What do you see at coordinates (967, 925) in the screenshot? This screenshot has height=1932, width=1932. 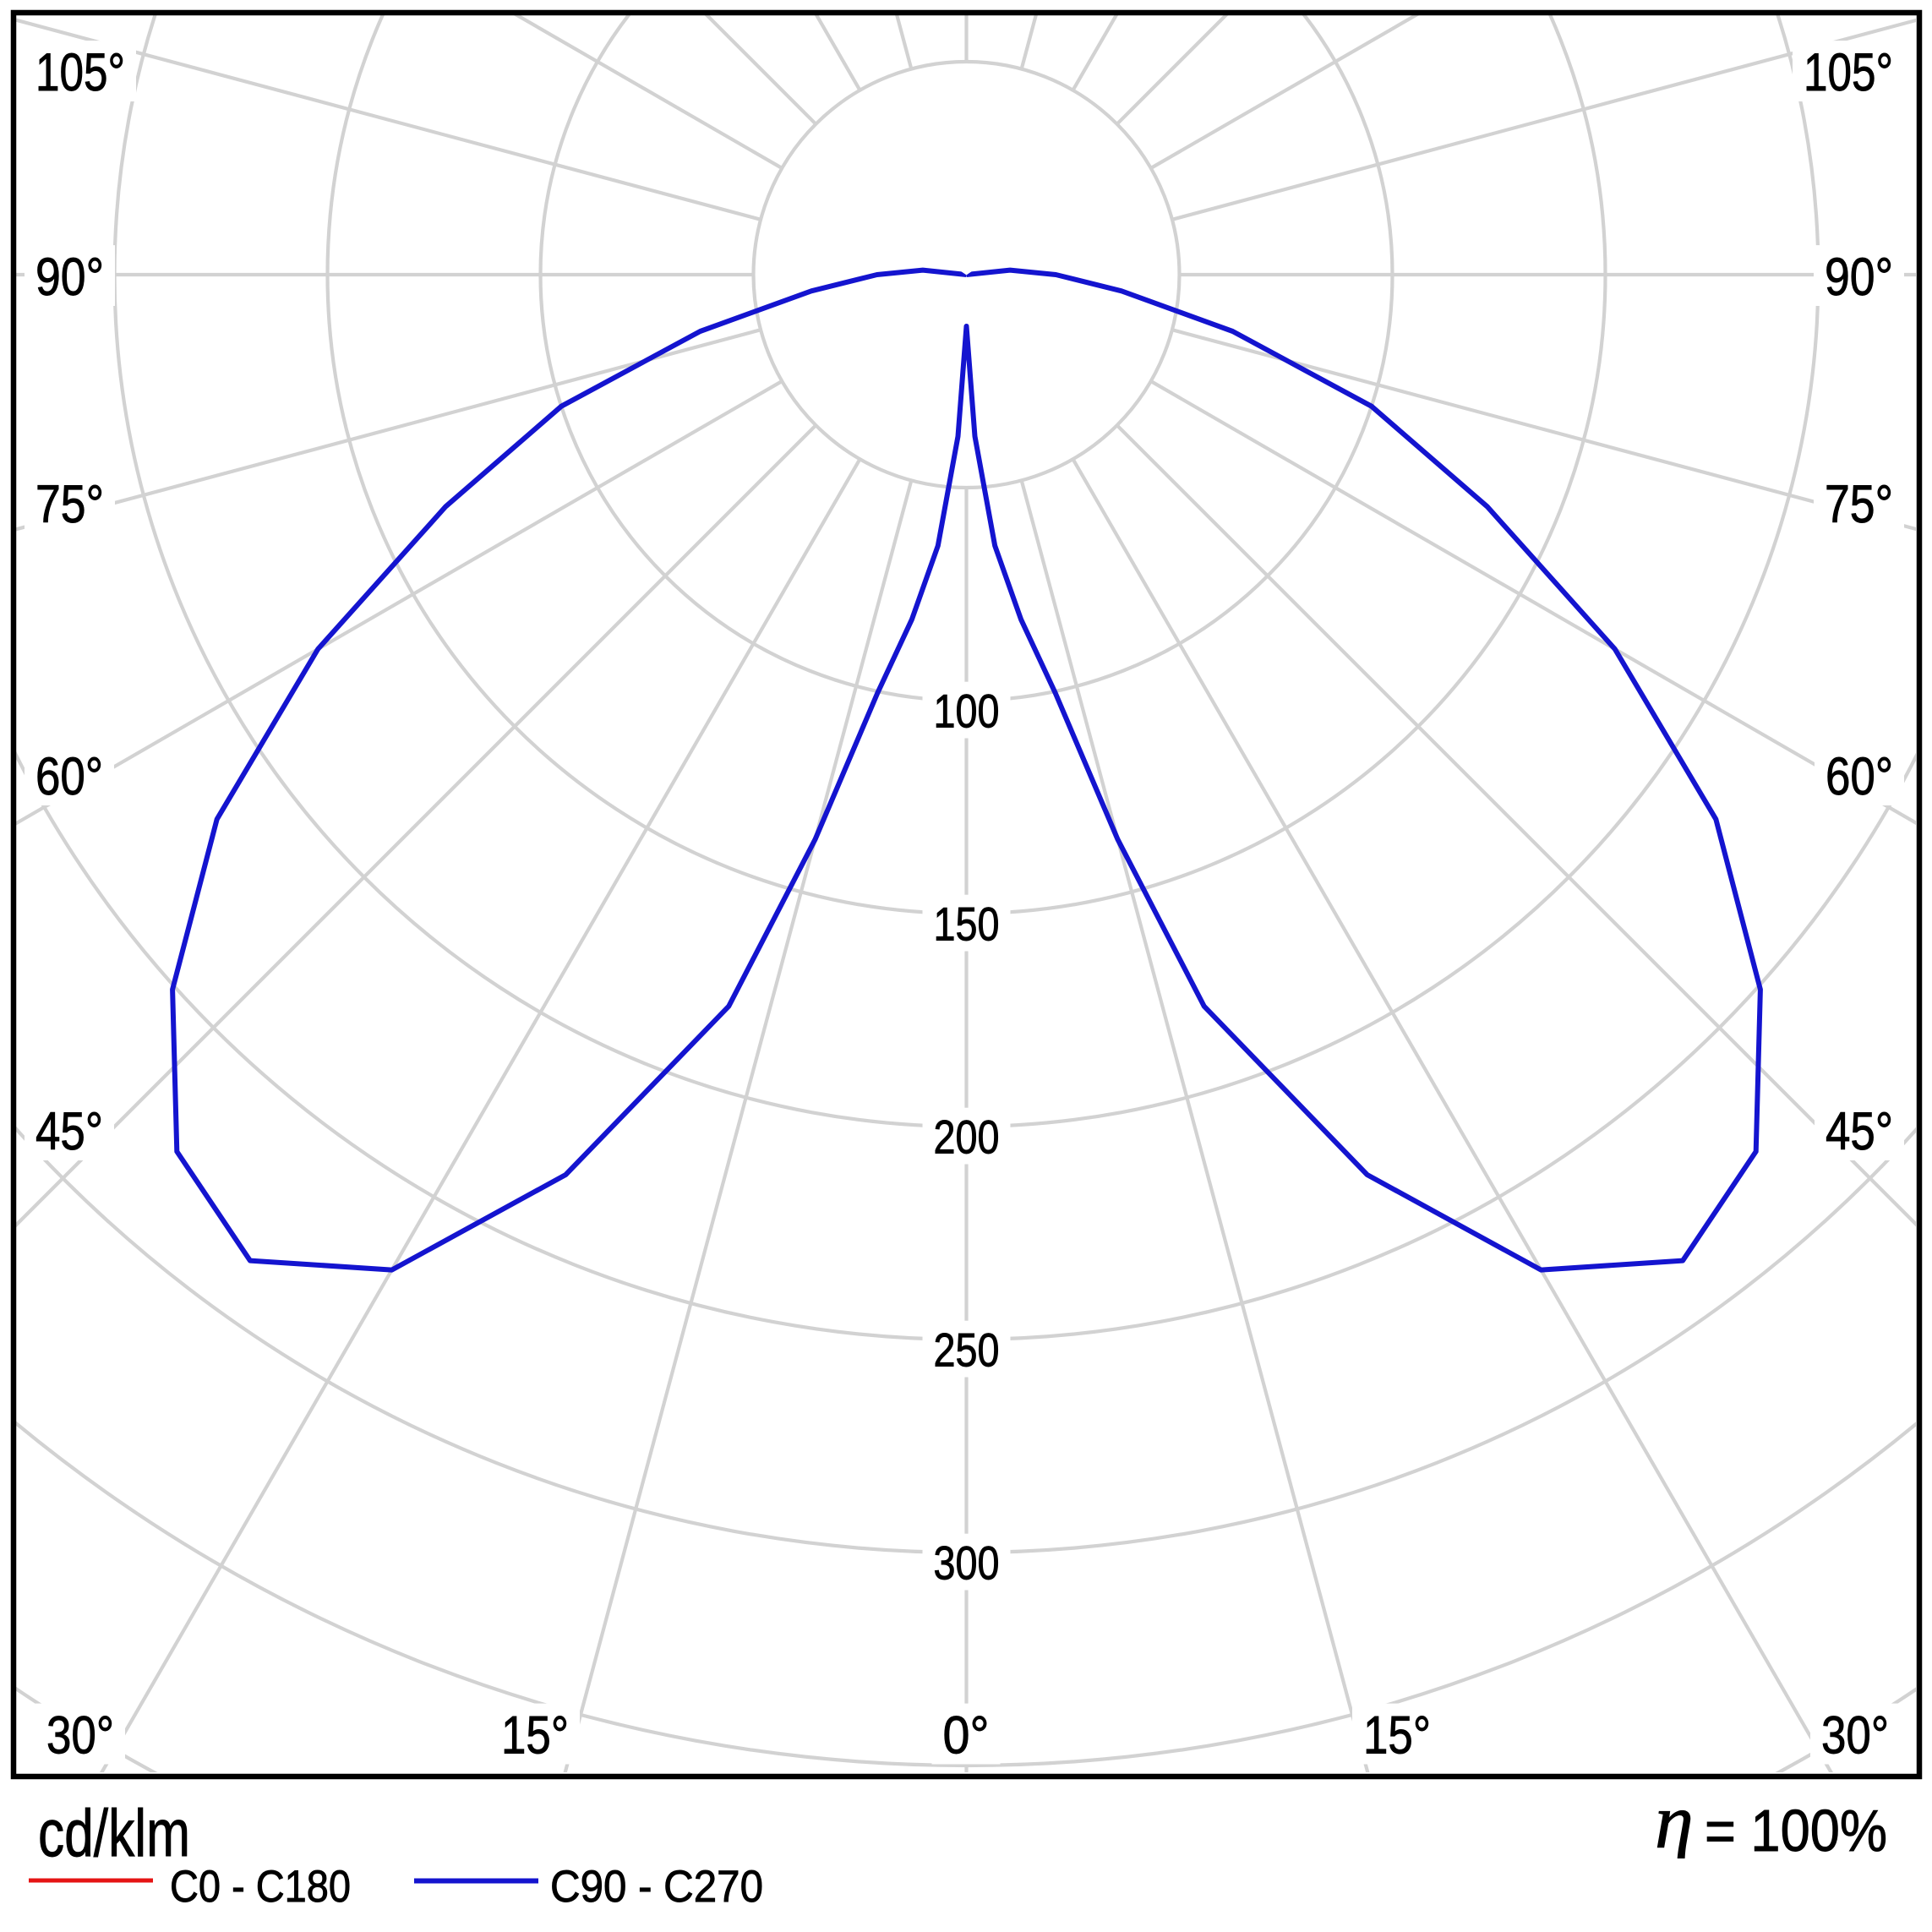 I see `svg-text: 150` at bounding box center [967, 925].